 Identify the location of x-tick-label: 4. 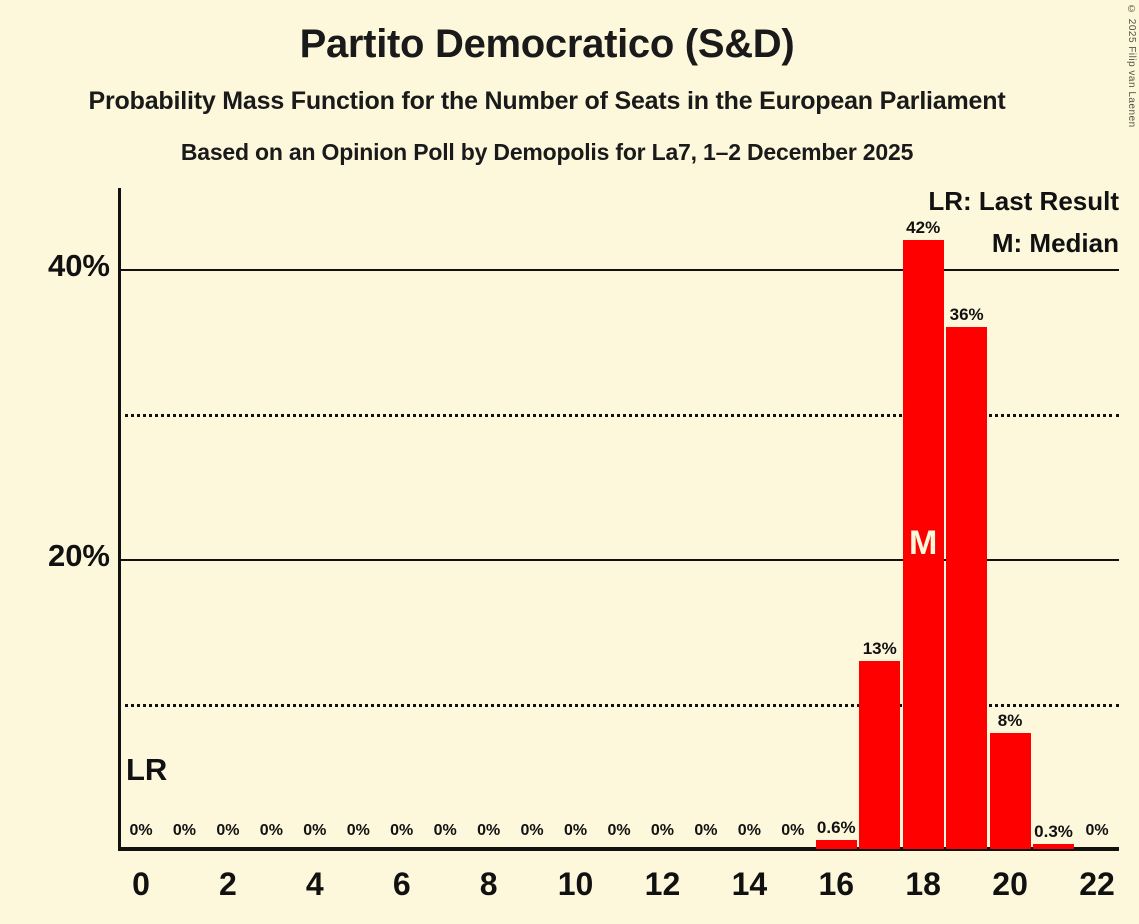
(314, 884).